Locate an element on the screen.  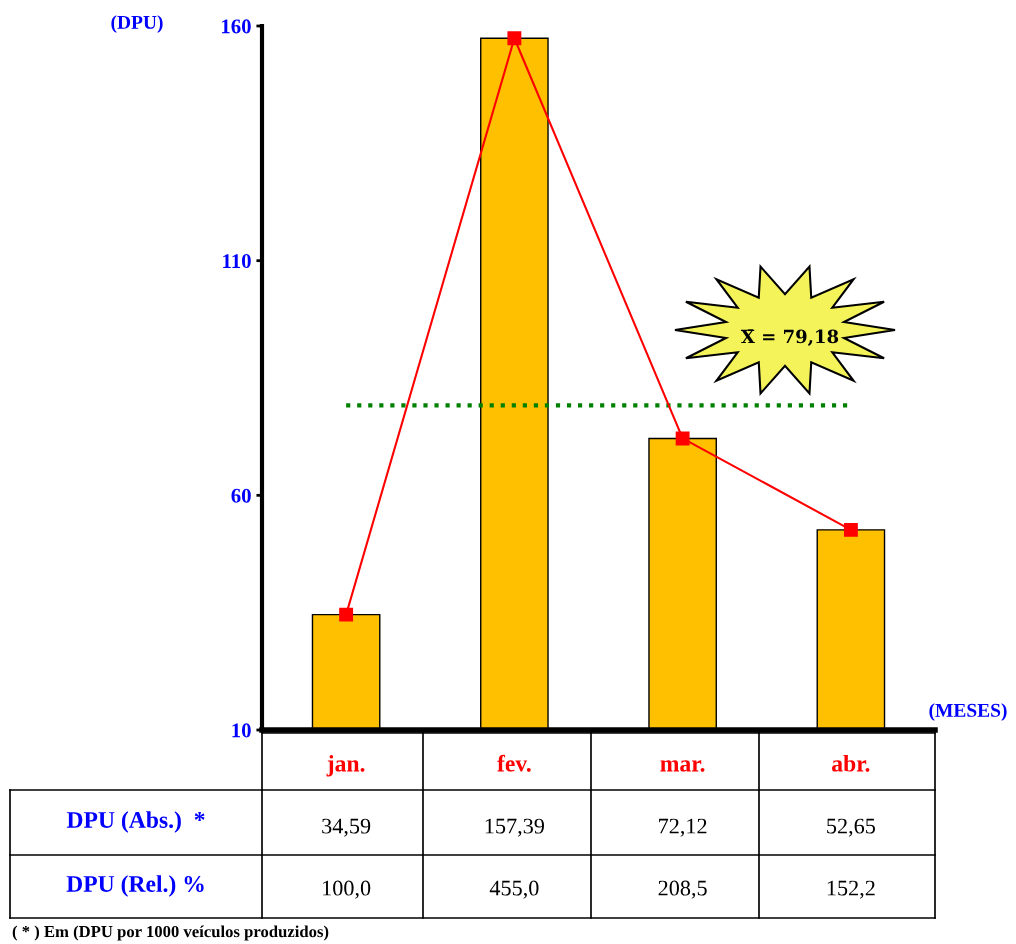
data-label: 52,65 is located at coordinates (851, 827).